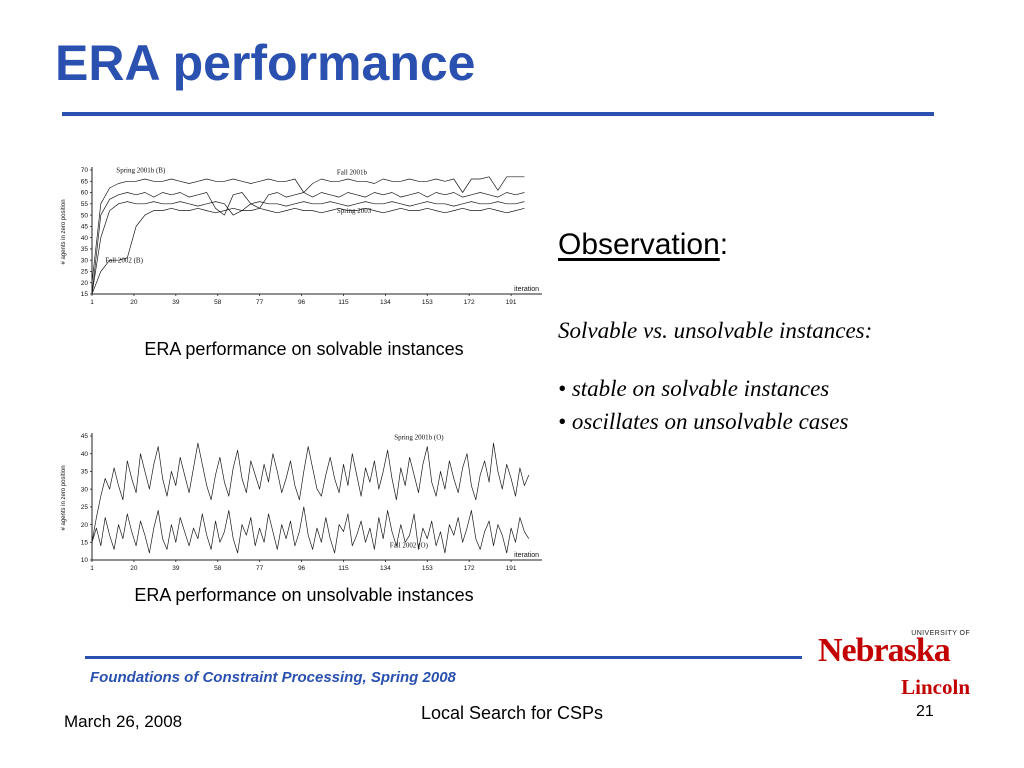  I want to click on observation-heading-colon: :, so click(724, 244).